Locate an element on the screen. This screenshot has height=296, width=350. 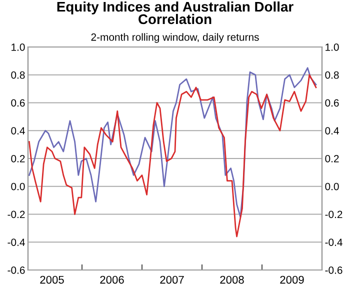
y2-tick-label: 0.4 is located at coordinates (332, 130).